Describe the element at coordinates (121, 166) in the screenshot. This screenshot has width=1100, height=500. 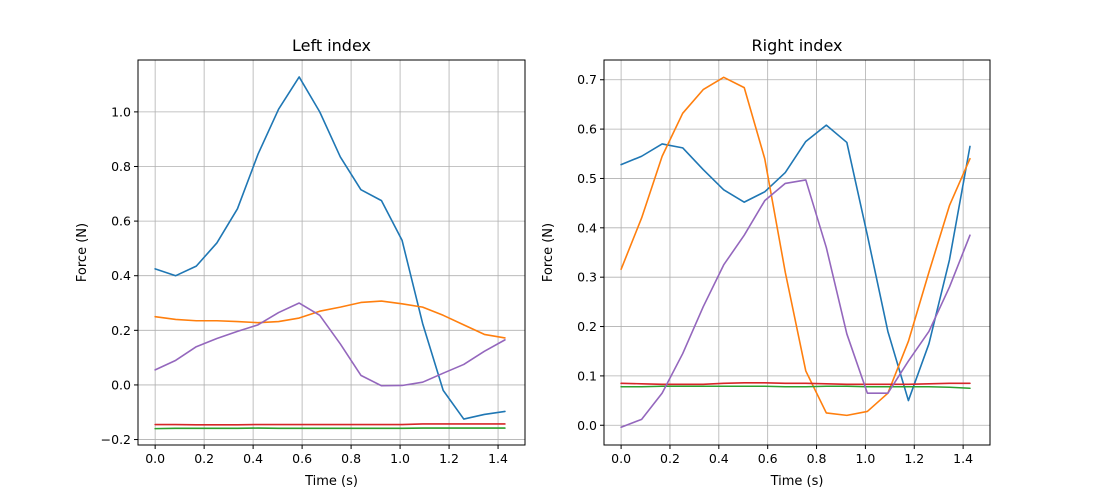
I see `y-tick-label: 0.8` at that location.